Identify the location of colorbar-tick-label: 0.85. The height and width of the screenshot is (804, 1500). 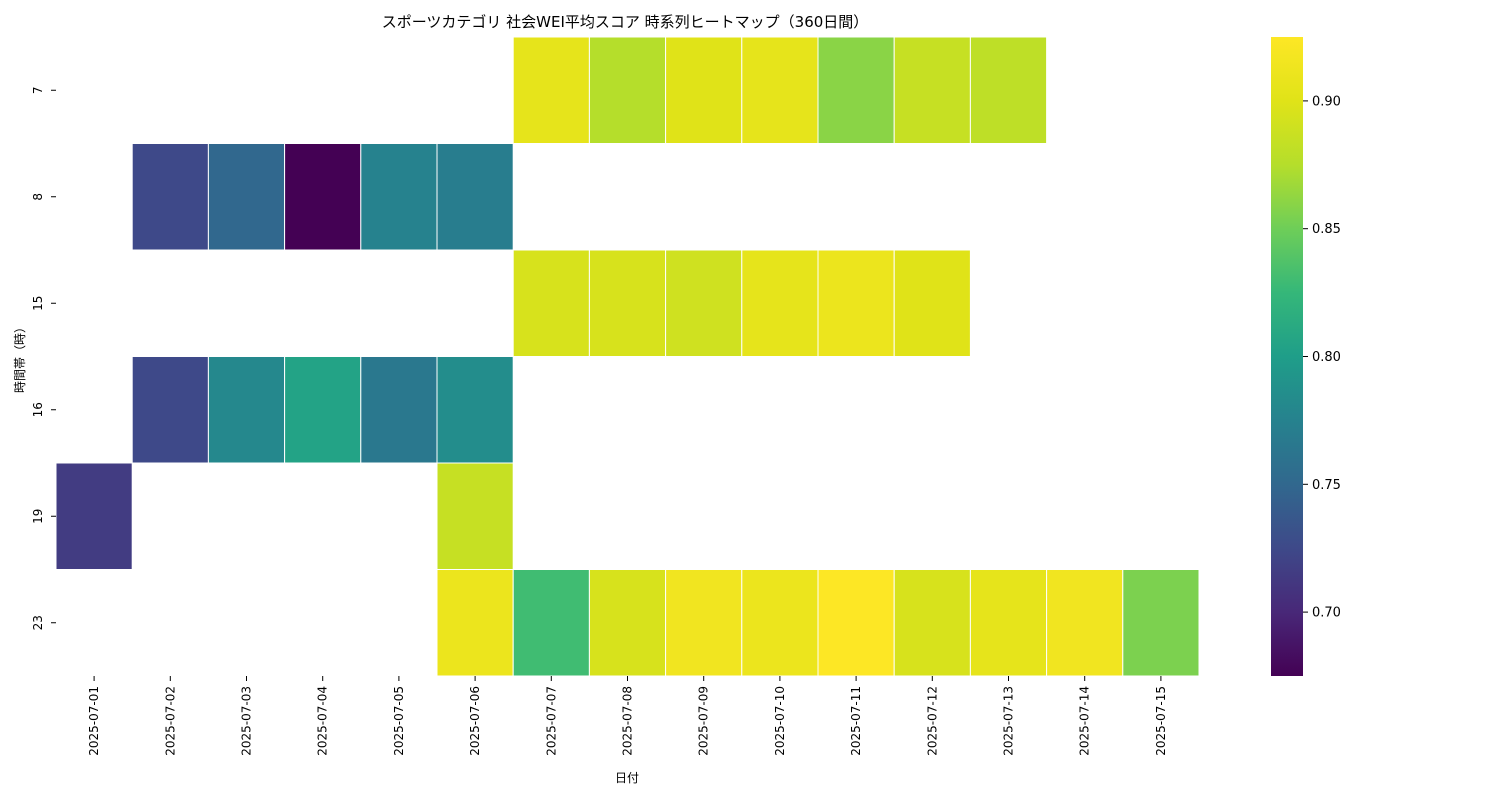
(1326, 229).